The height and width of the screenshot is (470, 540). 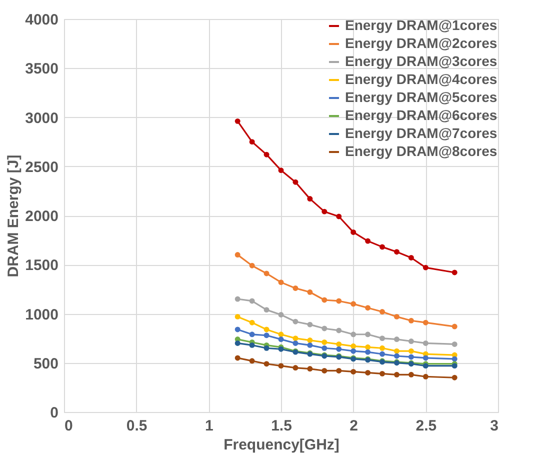 What do you see at coordinates (494, 426) in the screenshot?
I see `x-tick-label: 3` at bounding box center [494, 426].